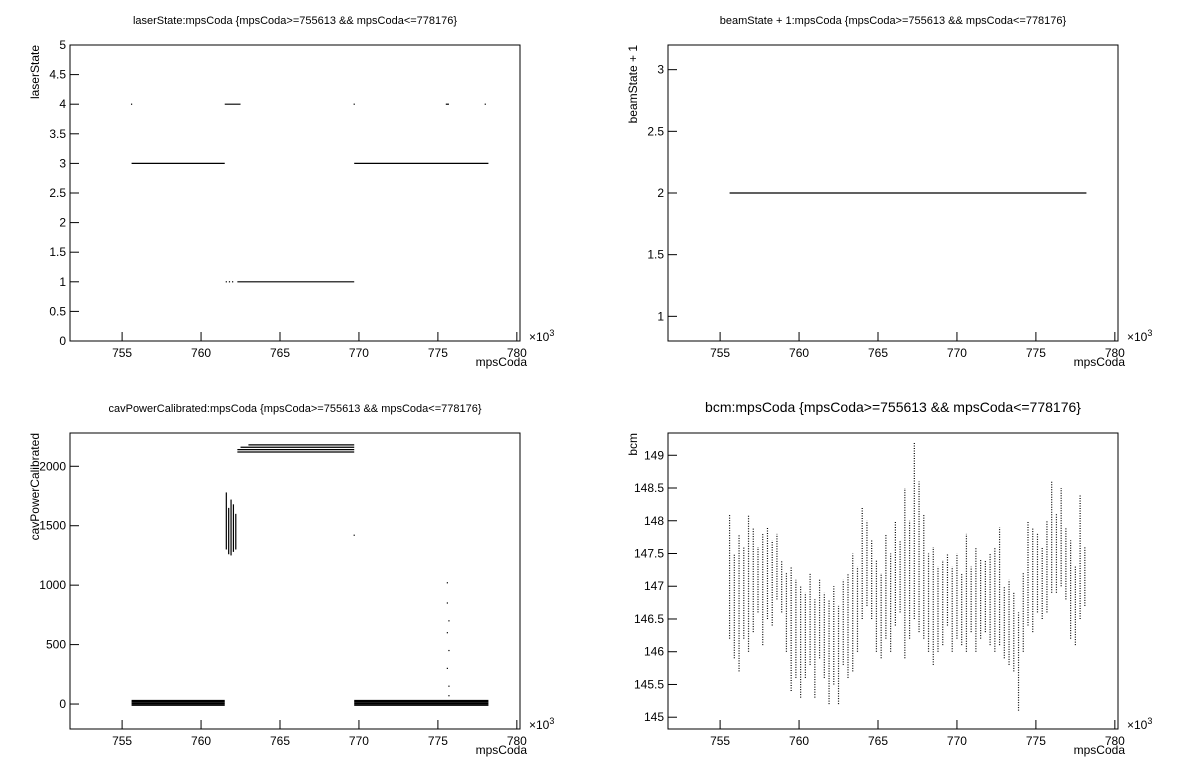  Describe the element at coordinates (633, 84) in the screenshot. I see `y-axis-label: beamState + 1` at that location.